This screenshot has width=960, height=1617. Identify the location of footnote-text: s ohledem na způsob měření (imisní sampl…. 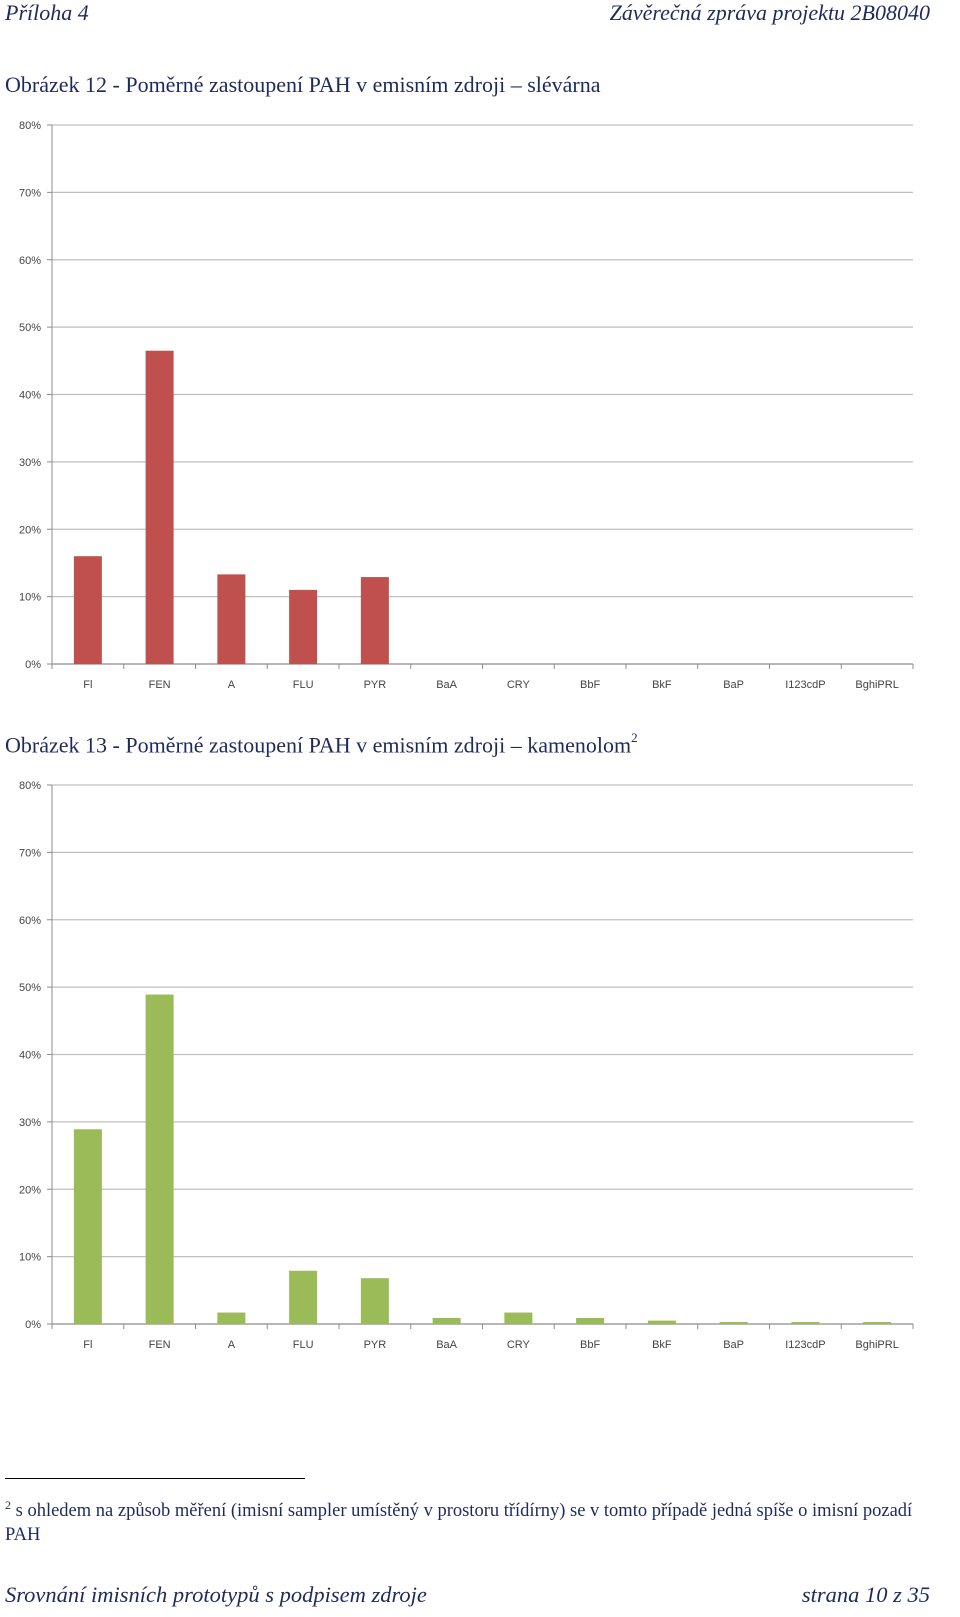
(459, 1523).